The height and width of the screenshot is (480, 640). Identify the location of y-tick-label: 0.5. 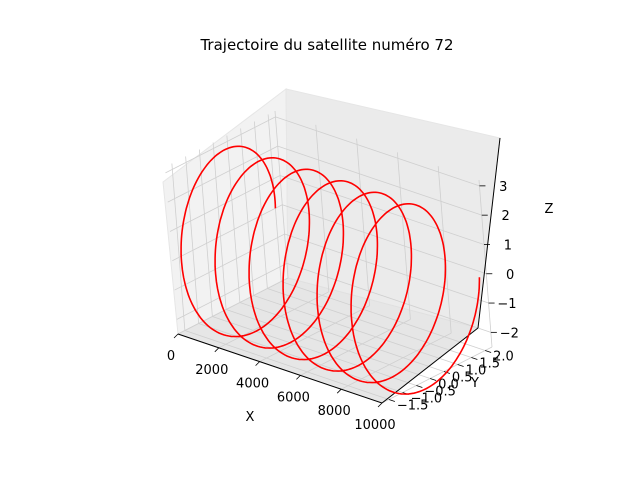
(462, 378).